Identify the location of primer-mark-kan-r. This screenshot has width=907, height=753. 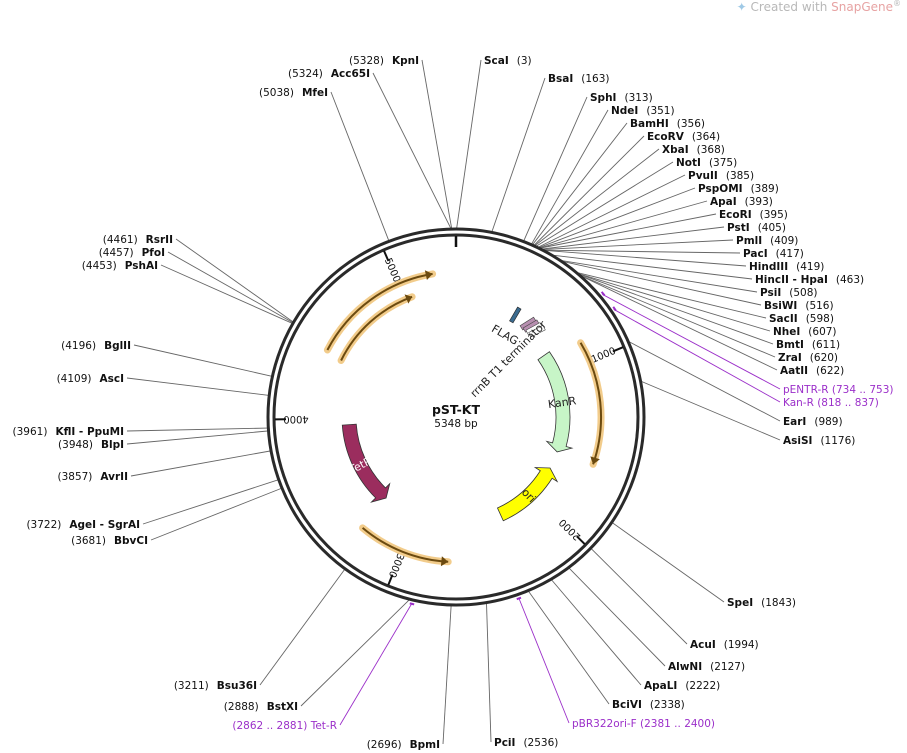
(614, 309).